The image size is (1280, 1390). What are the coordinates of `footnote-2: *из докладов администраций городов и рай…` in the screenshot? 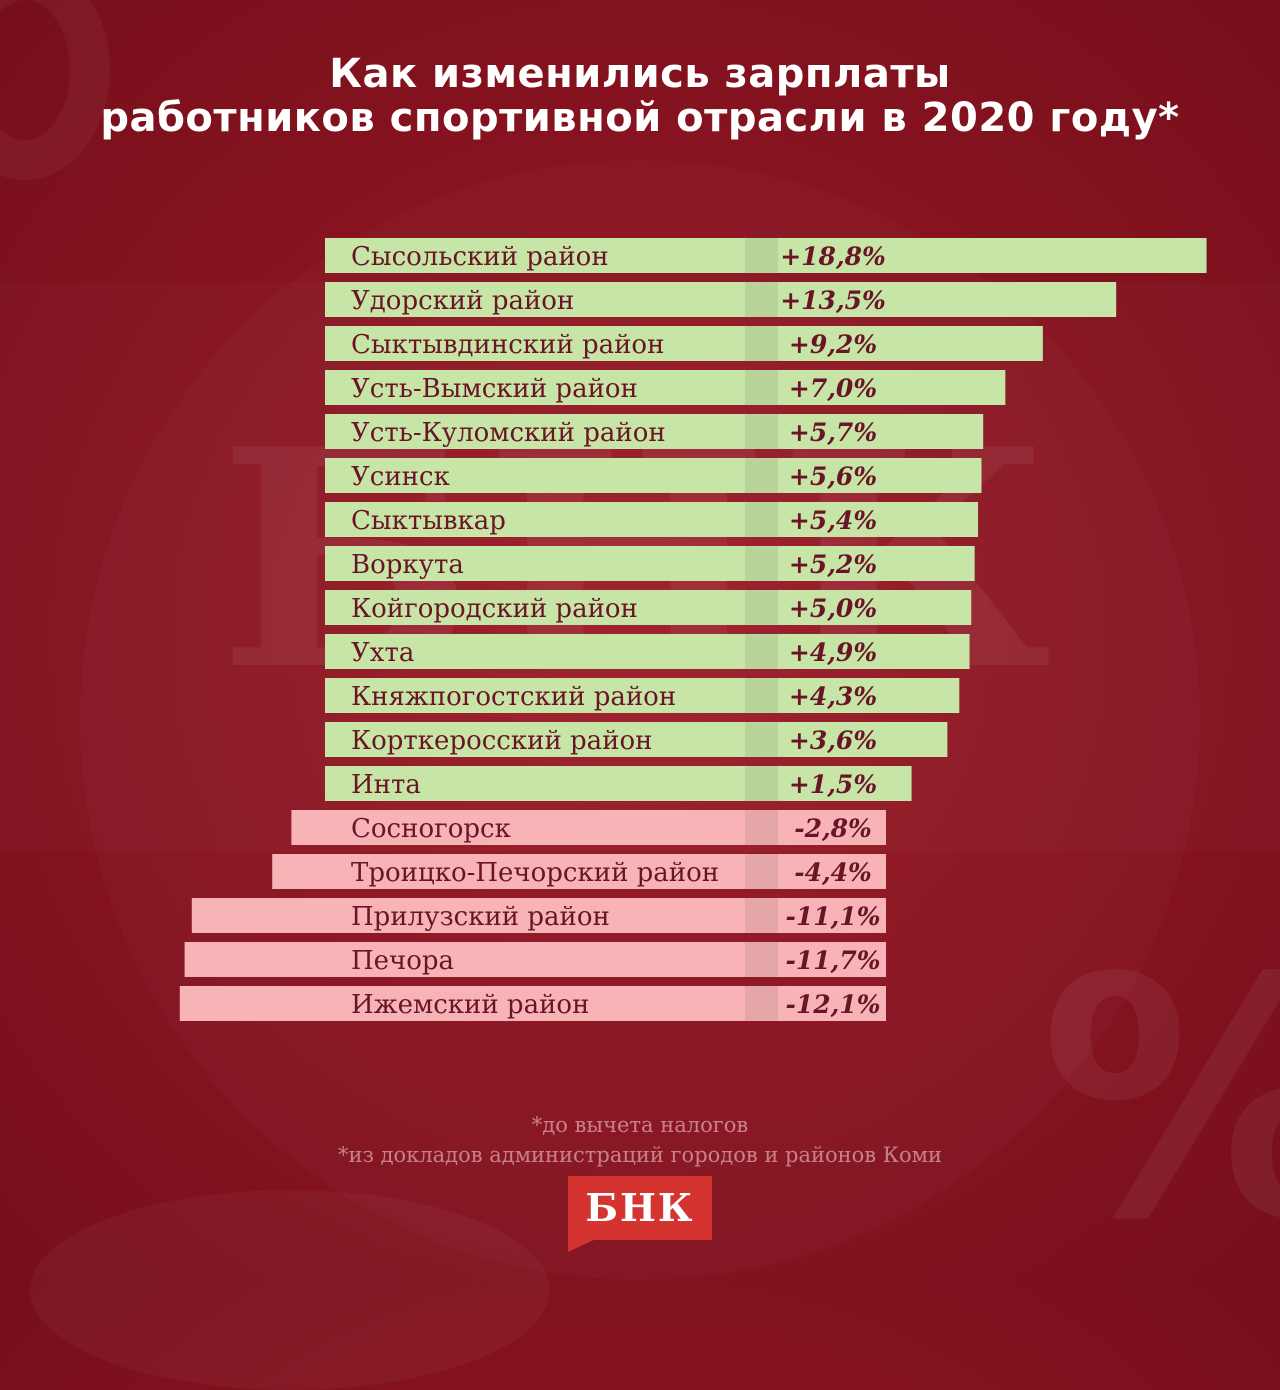 It's located at (640, 1155).